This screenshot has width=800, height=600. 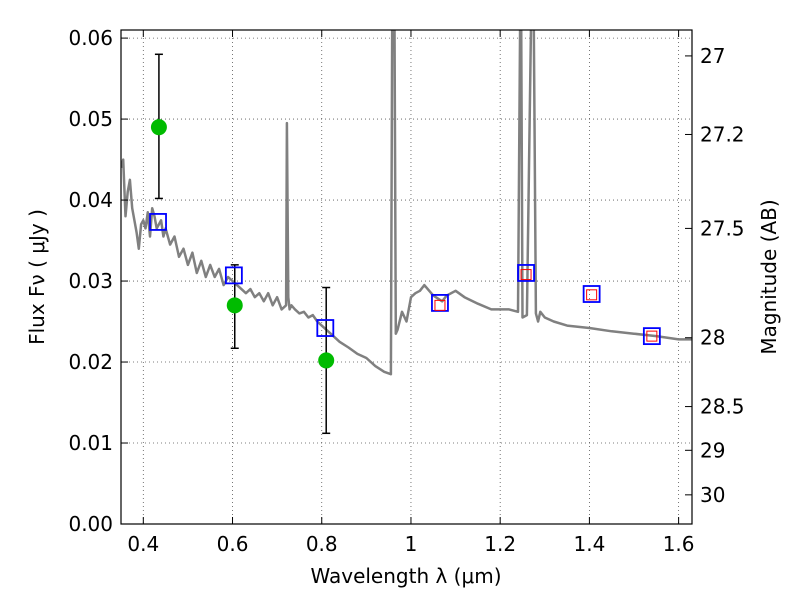 I want to click on y-tick-label: 0.00, so click(x=90, y=524).